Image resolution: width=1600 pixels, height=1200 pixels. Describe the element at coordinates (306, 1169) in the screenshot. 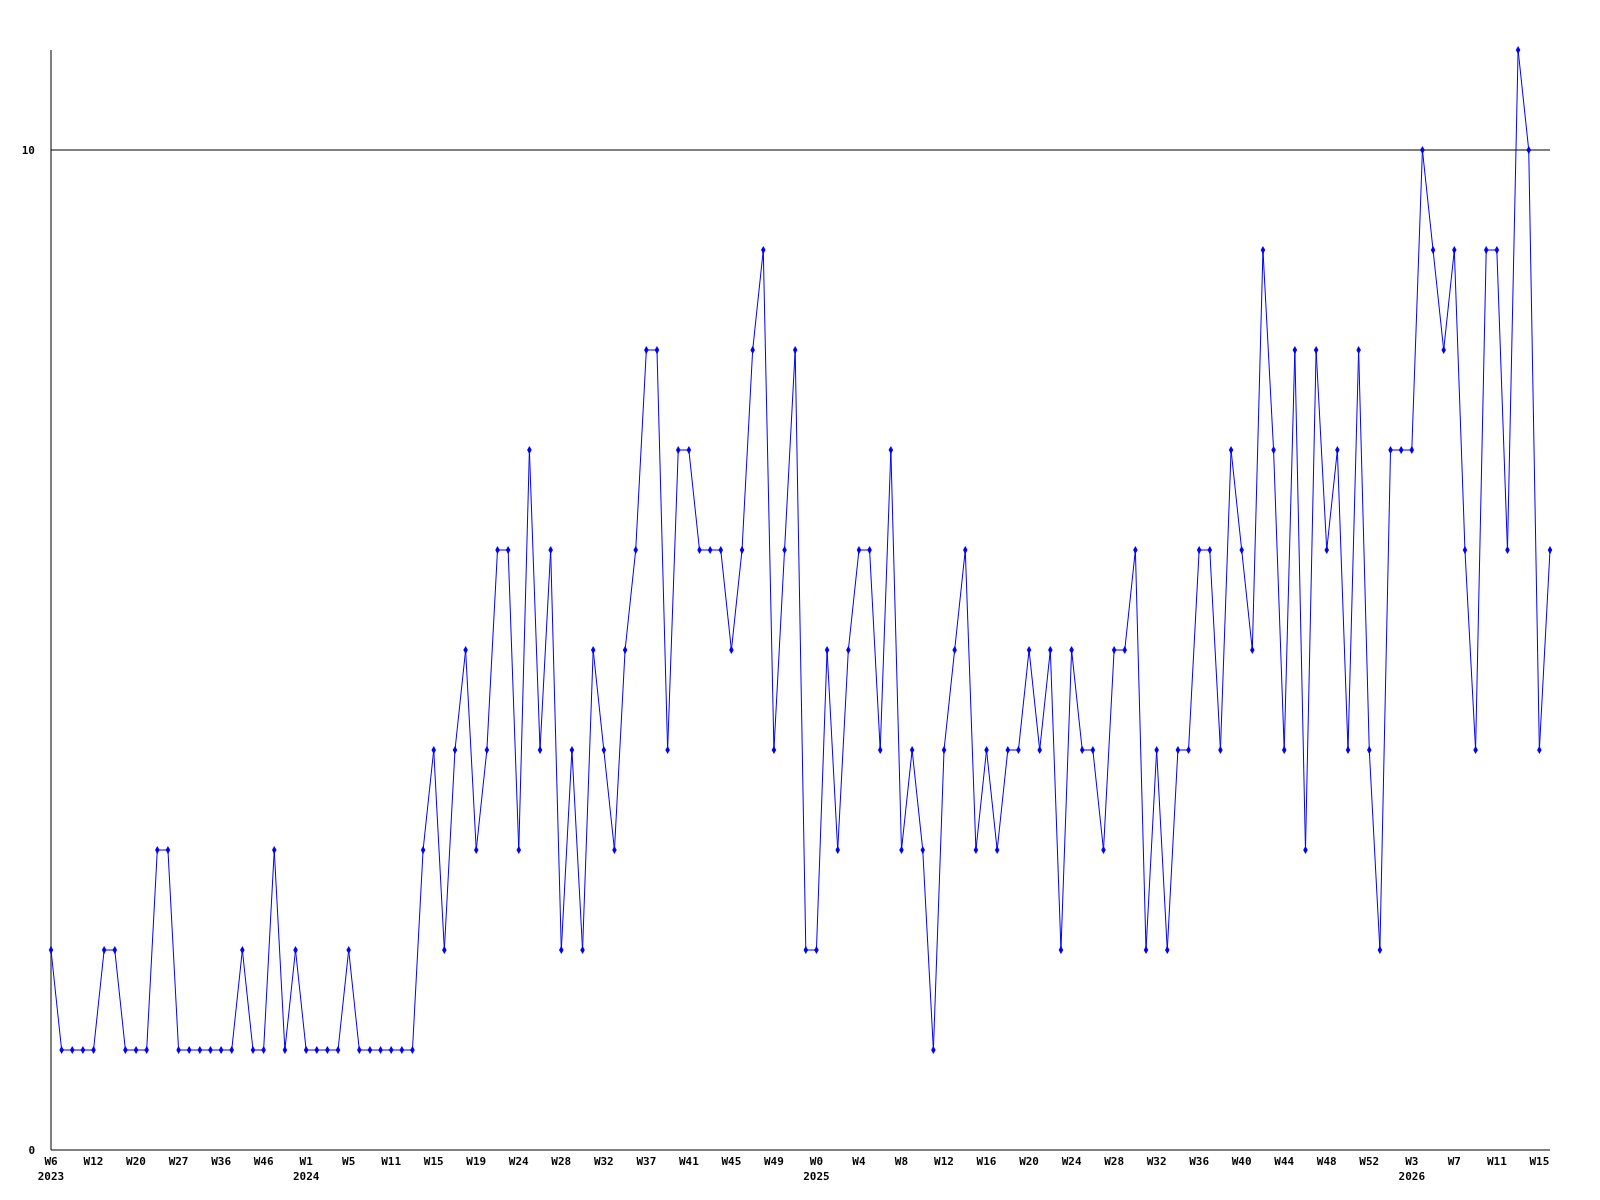

I see `x-tick-label: W1 2024` at that location.